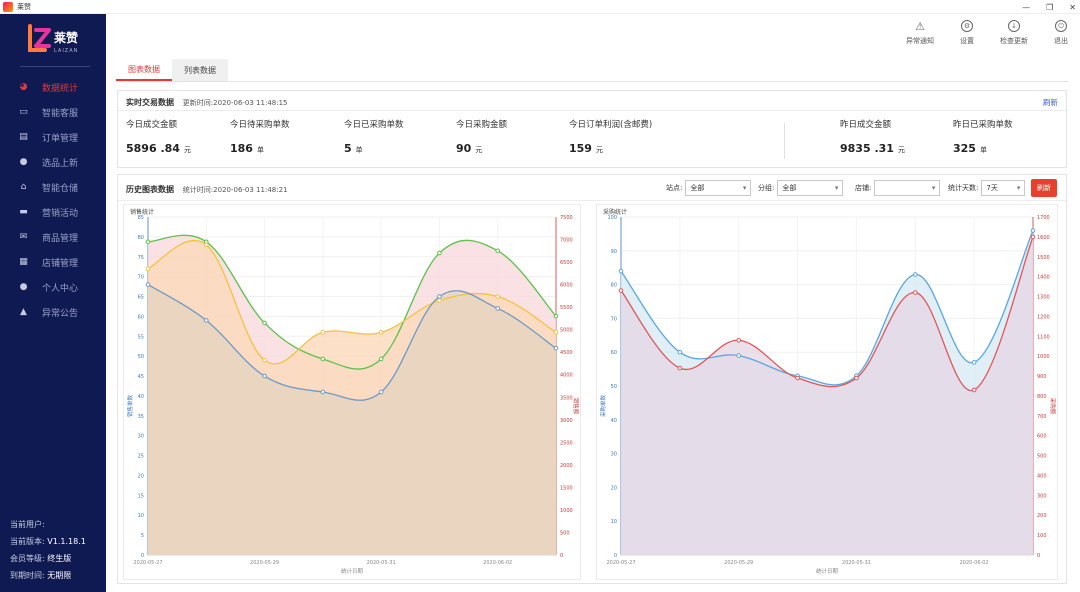  I want to click on y-right-tick-label: 0, so click(1038, 556).